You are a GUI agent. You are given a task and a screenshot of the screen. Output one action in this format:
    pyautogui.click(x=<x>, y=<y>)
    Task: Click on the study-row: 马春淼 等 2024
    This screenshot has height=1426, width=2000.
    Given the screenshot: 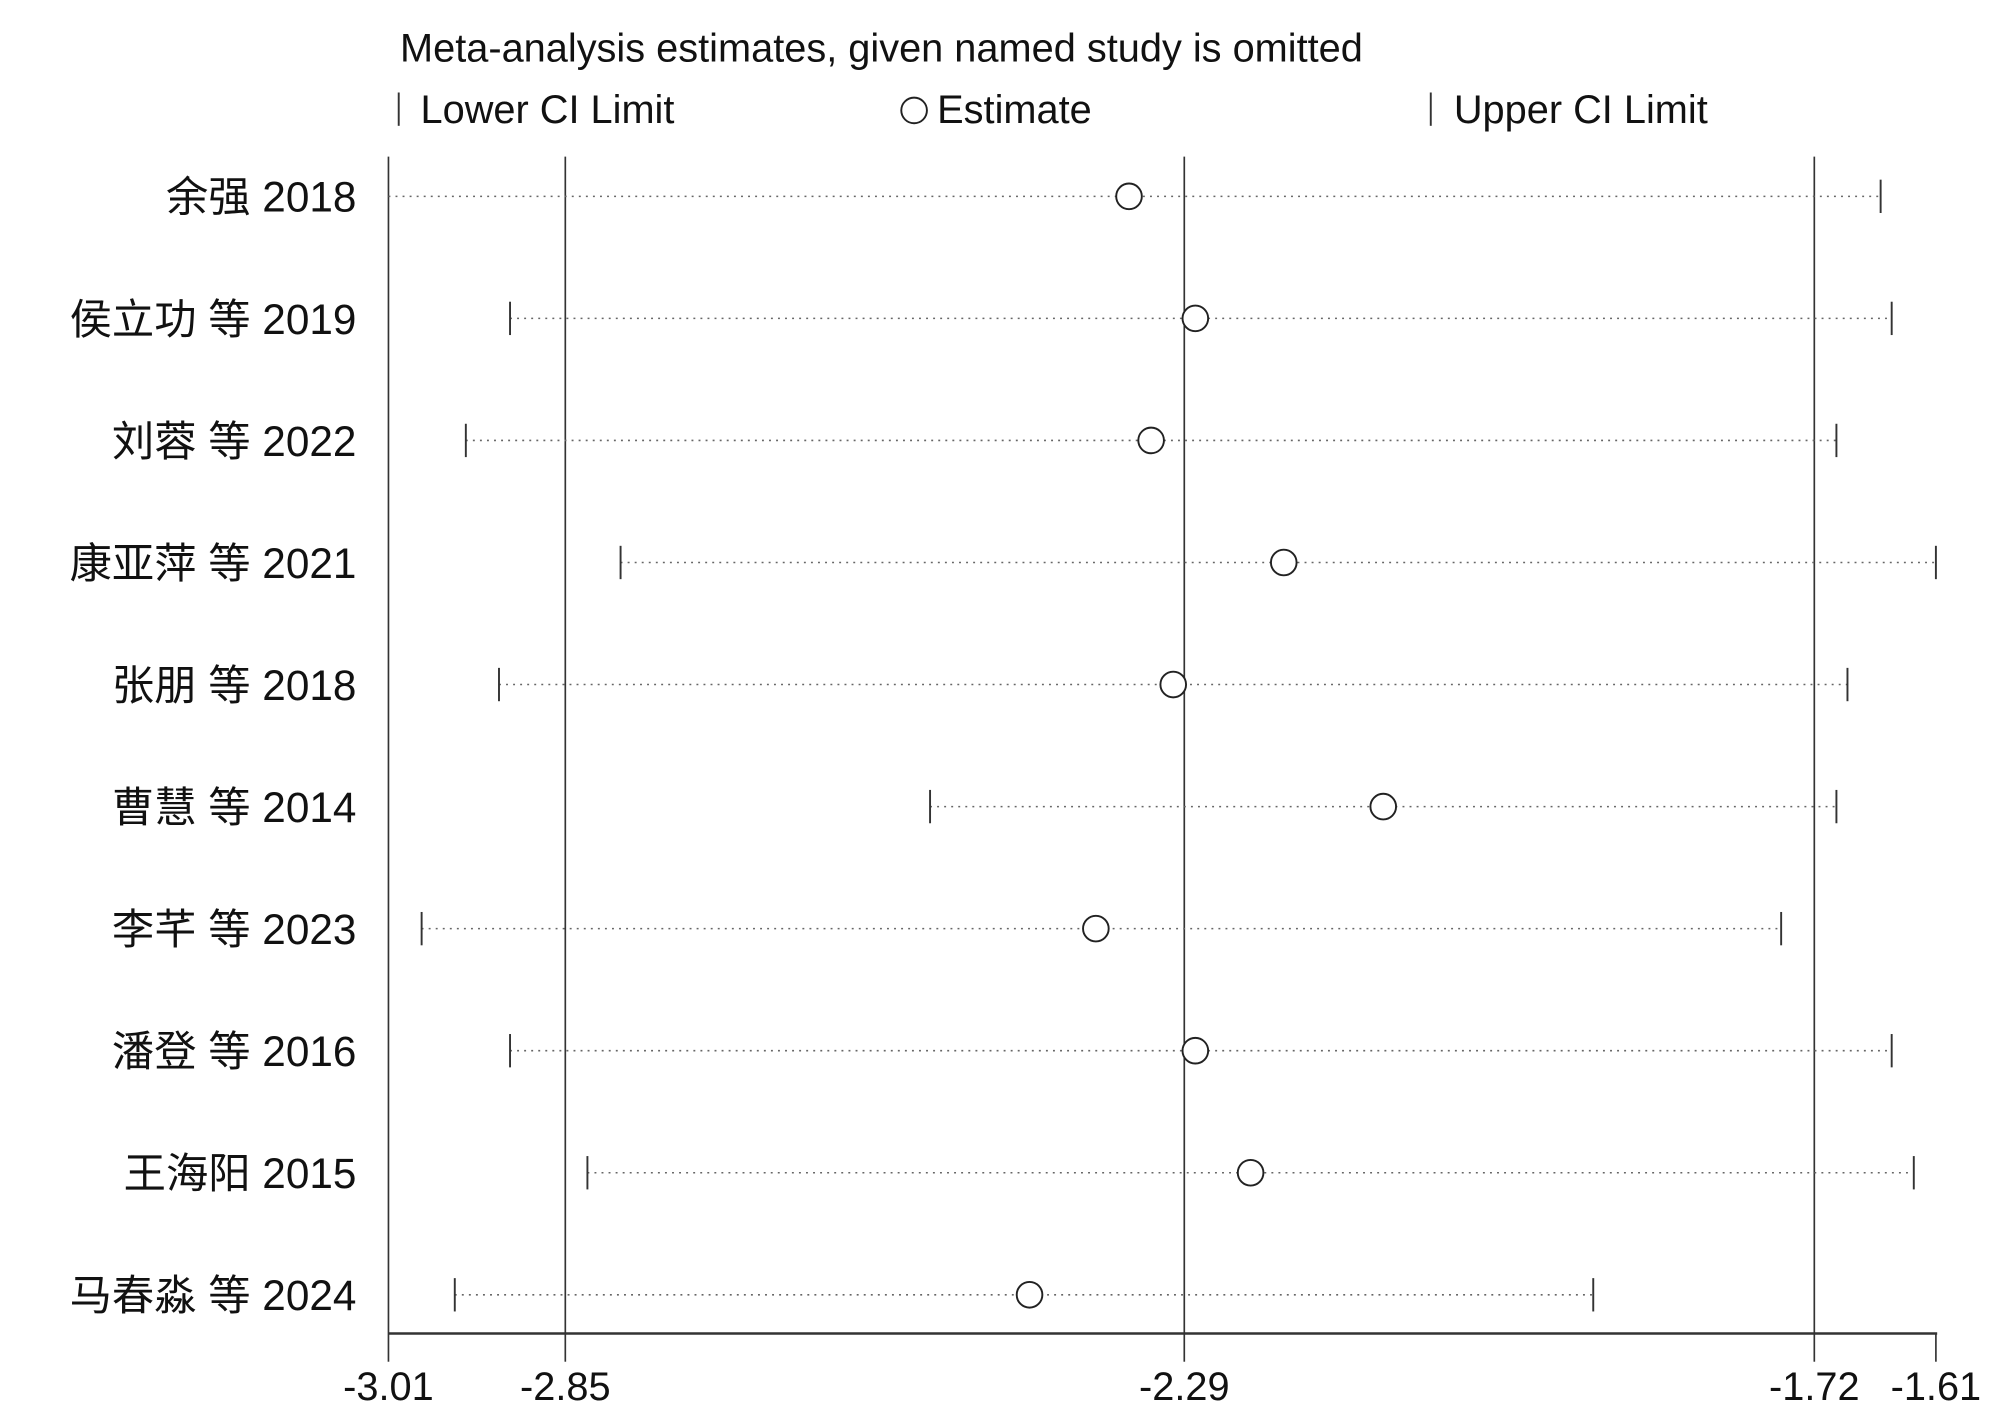 What is the action you would take?
    pyautogui.click(x=832, y=1295)
    